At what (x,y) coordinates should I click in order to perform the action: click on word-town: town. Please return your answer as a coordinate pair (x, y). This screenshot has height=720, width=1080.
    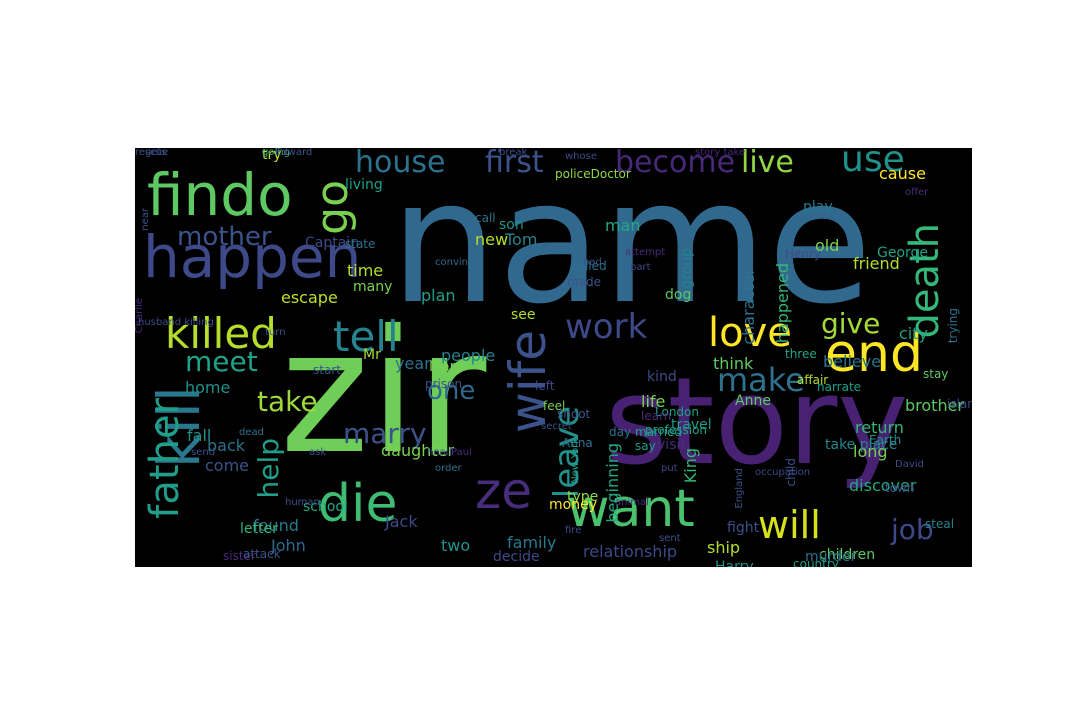
    Looking at the image, I should click on (900, 488).